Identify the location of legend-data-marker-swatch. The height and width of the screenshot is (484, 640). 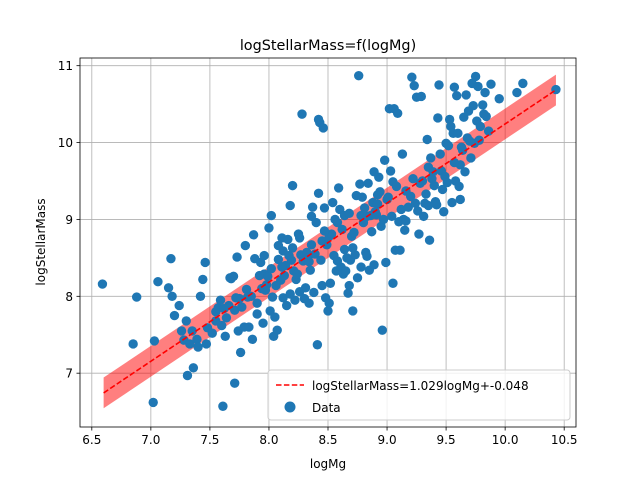
(290, 407).